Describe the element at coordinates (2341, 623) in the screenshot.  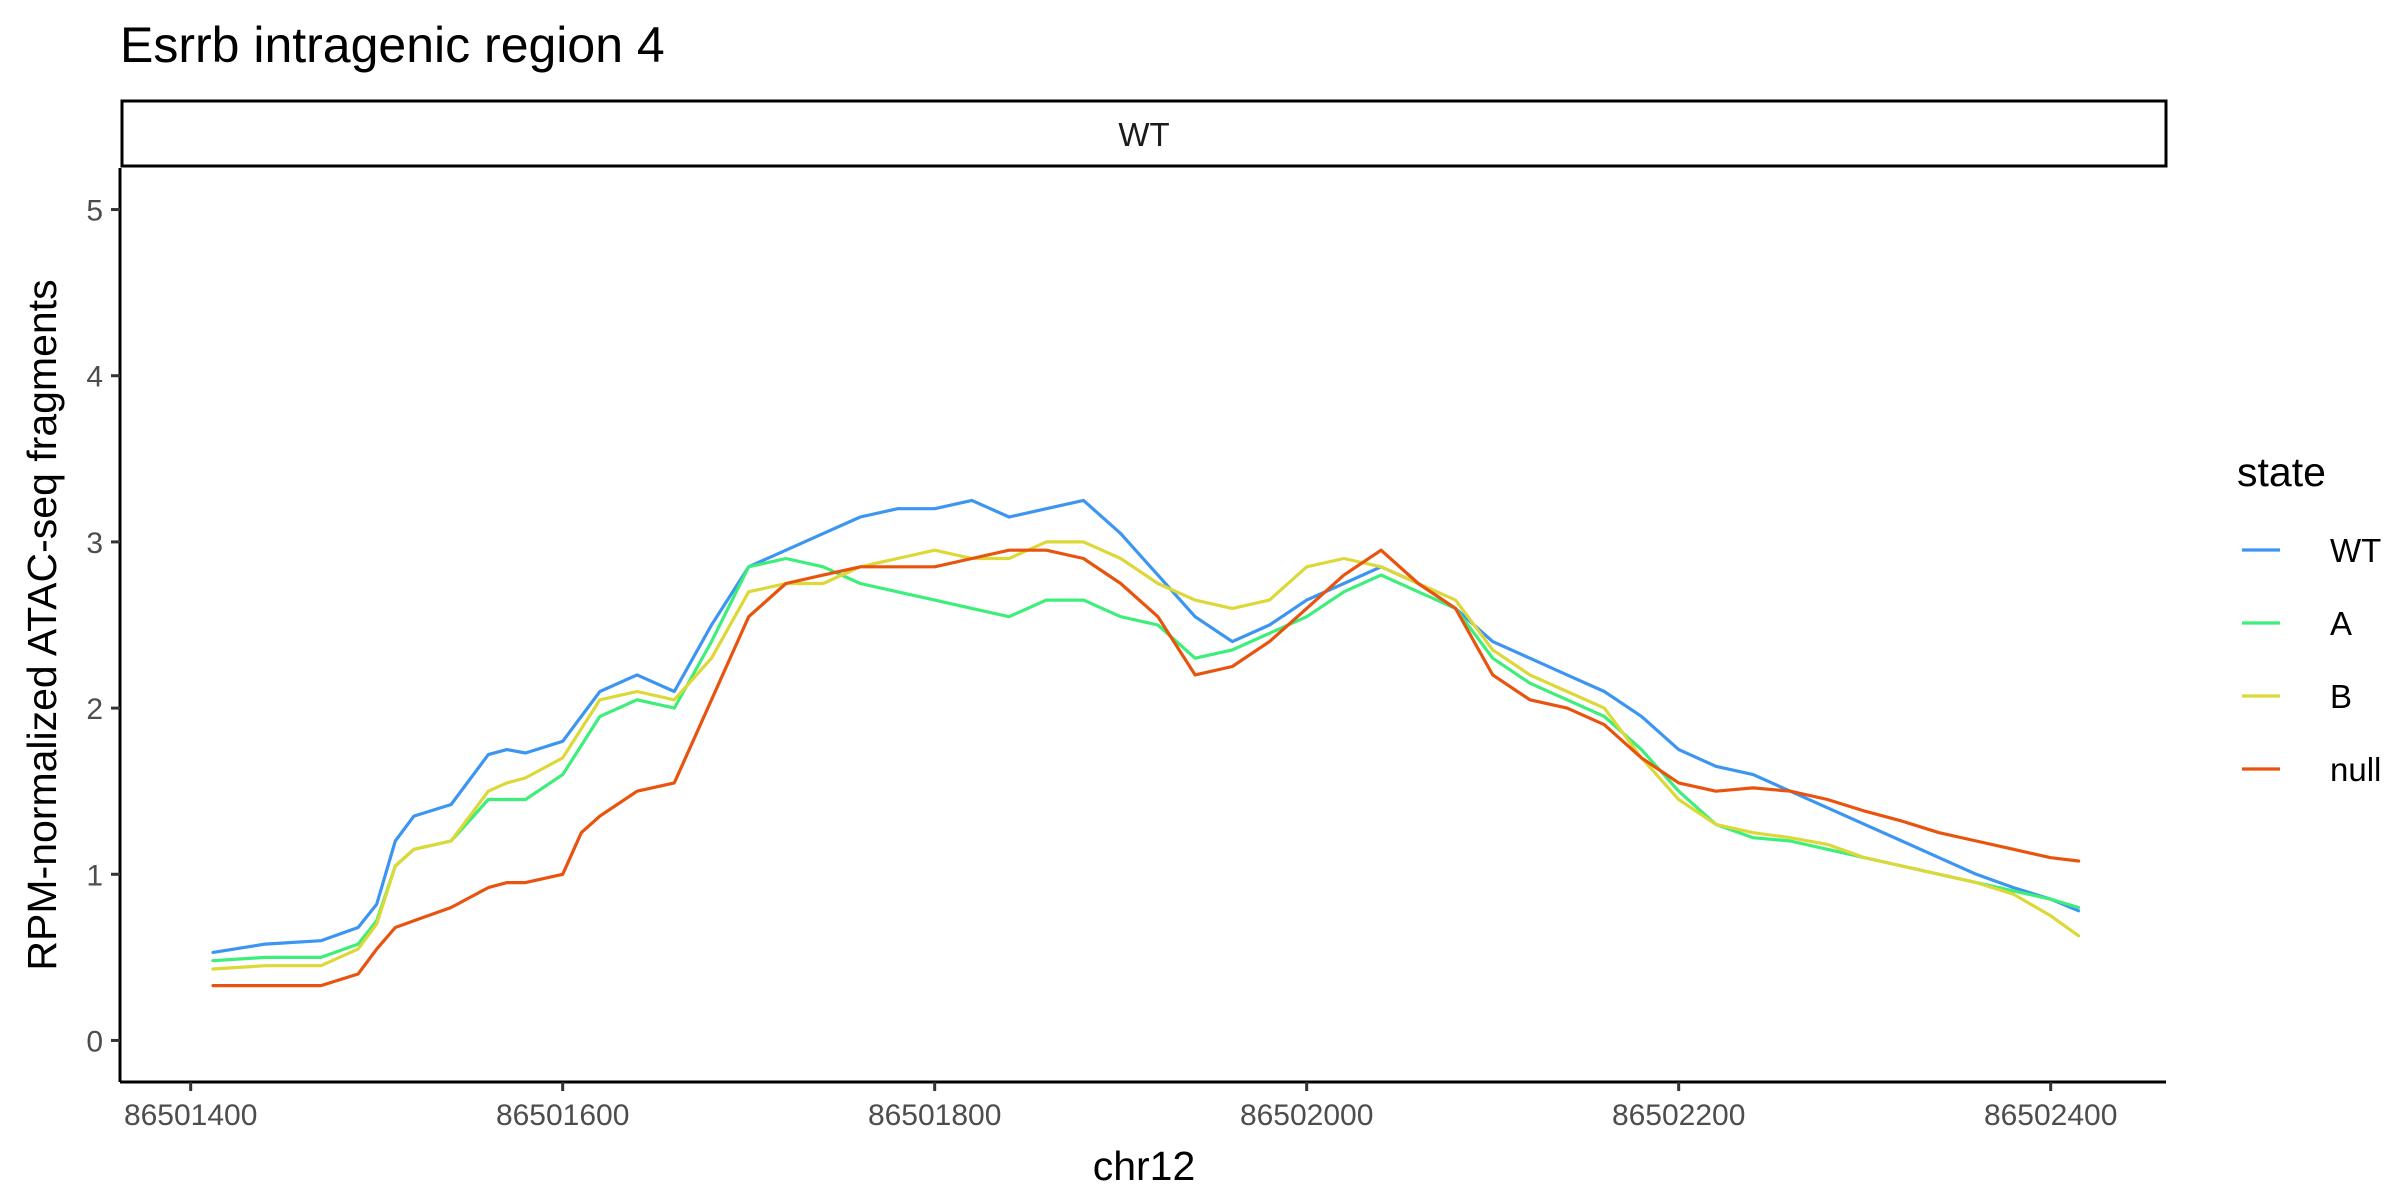
I see `legend-label-a: A` at that location.